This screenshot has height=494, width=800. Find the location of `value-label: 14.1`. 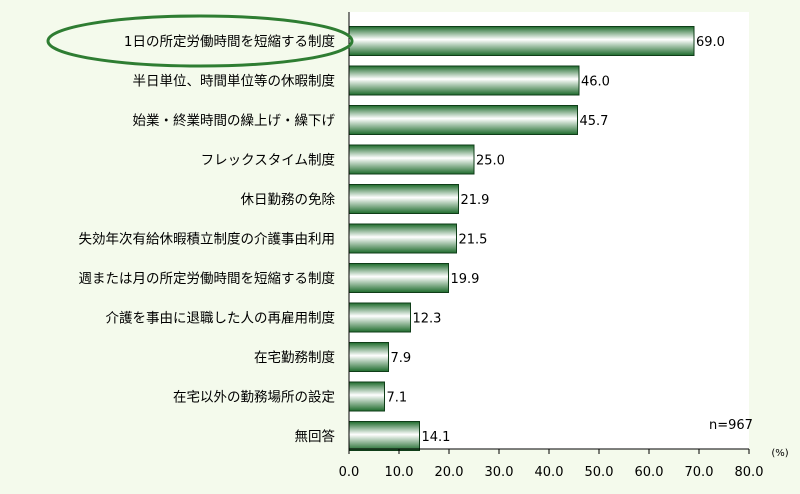

value-label: 14.1 is located at coordinates (436, 437).